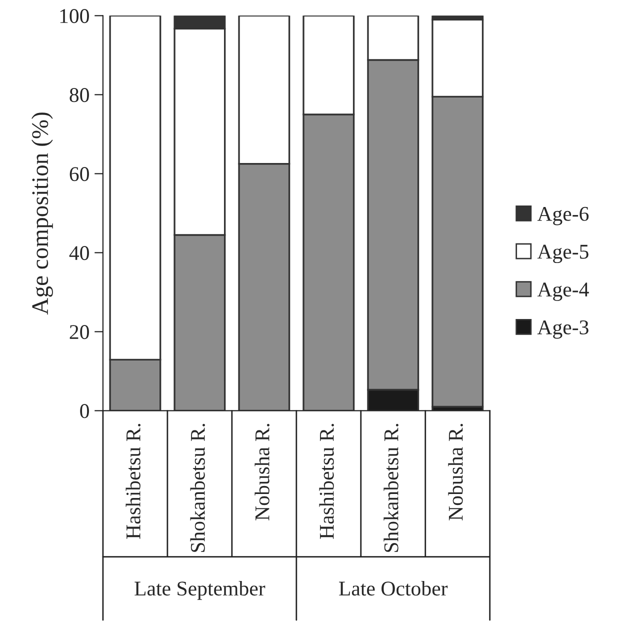 This screenshot has width=624, height=627. Describe the element at coordinates (79, 95) in the screenshot. I see `y-tick-label: 80` at that location.